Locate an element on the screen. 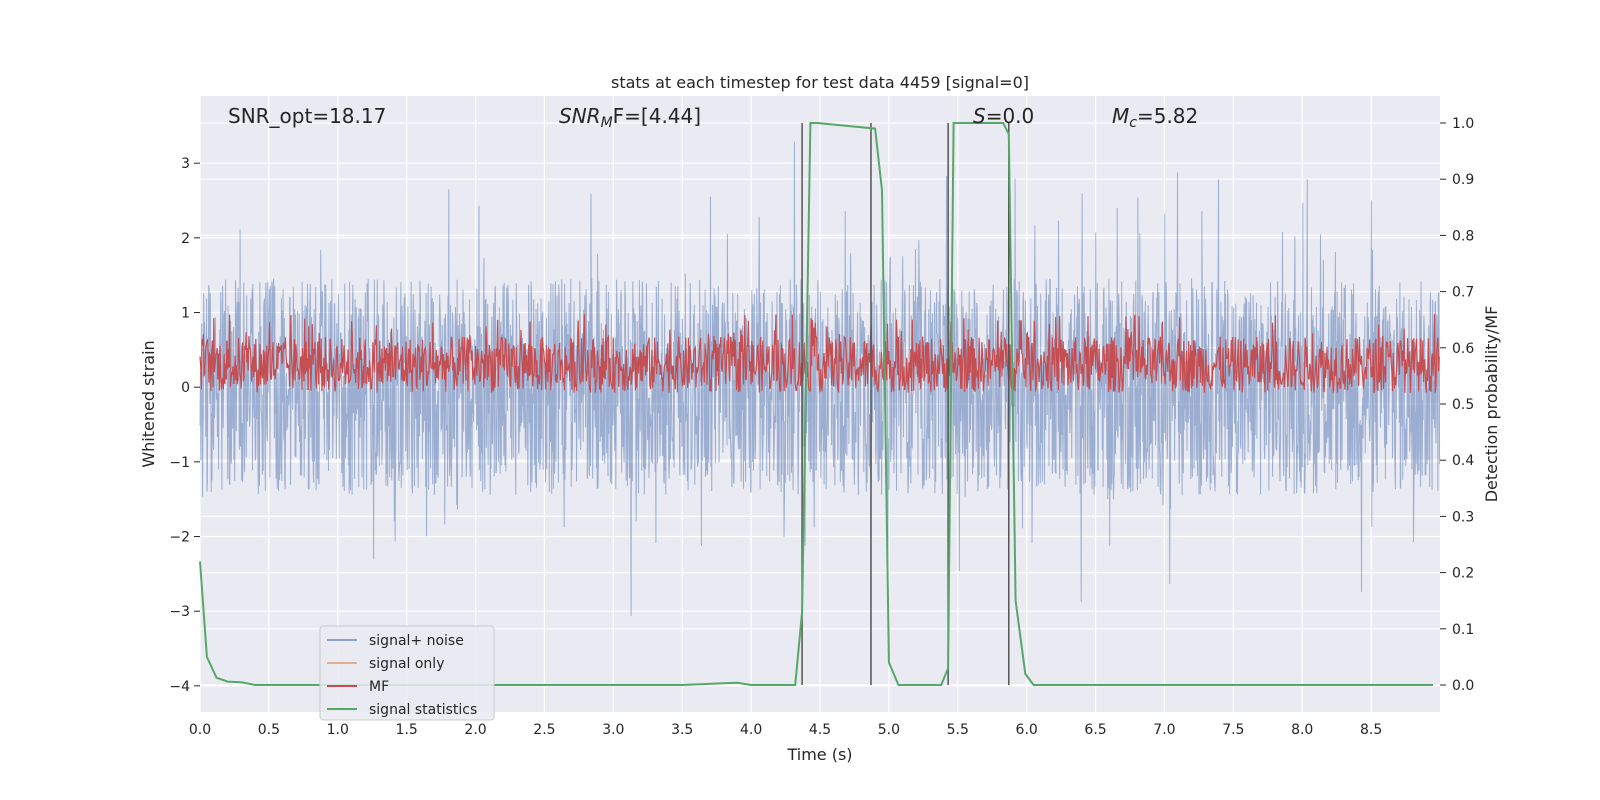 This screenshot has width=1600, height=800. mf-trace is located at coordinates (819, 354).